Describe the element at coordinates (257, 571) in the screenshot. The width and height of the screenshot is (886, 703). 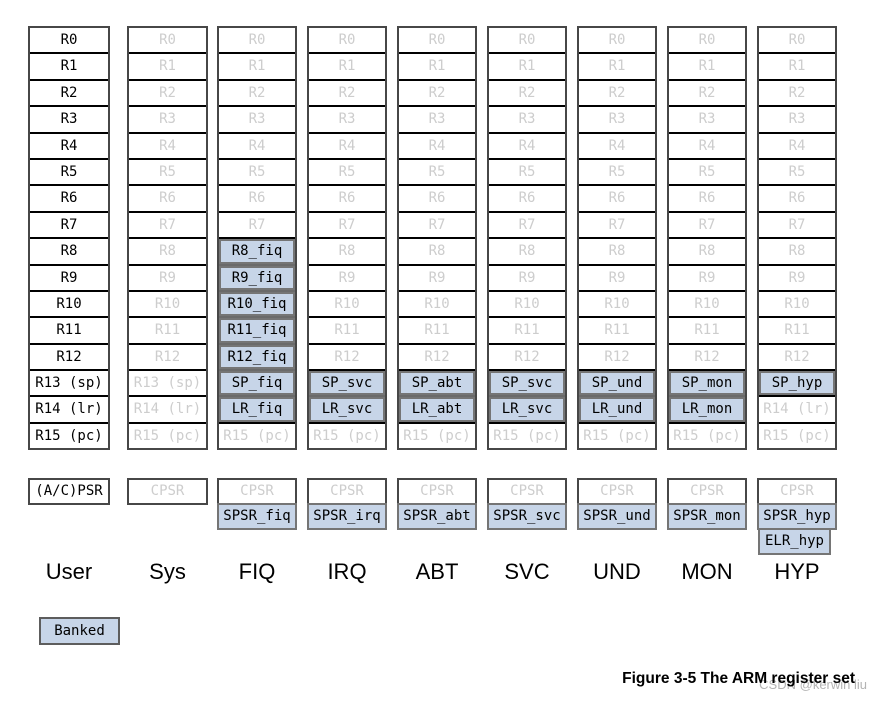
I see `mode-label-fiq: FIQ` at that location.